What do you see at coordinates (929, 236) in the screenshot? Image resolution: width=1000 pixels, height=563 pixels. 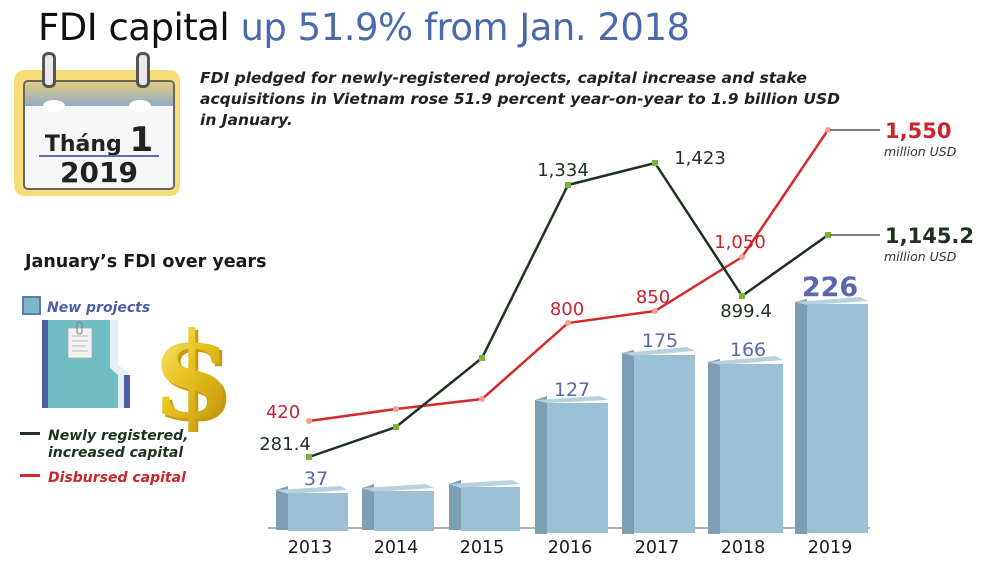 I see `end-label-registered-value: 1,145.2` at bounding box center [929, 236].